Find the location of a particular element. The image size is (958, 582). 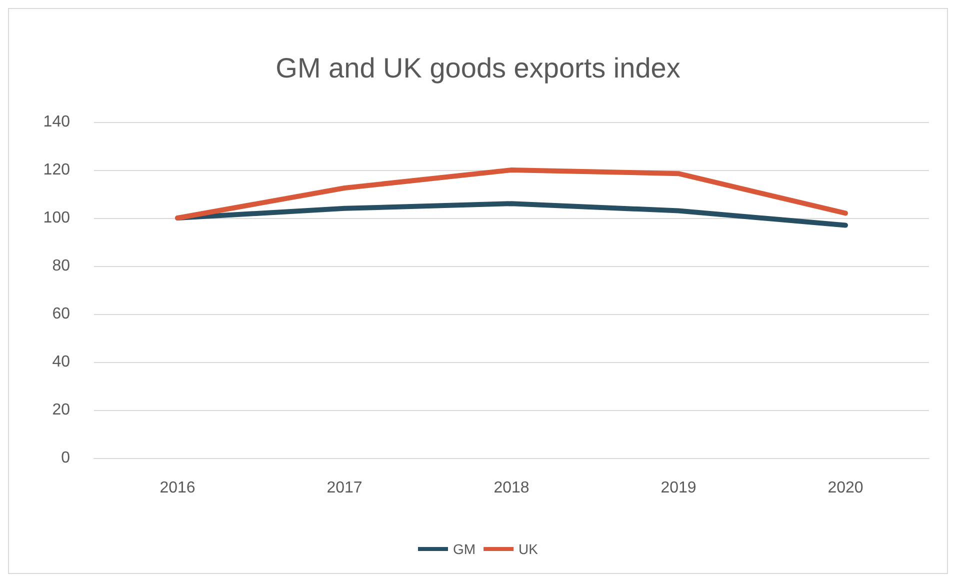

x-tick-label: 2018 is located at coordinates (512, 488).